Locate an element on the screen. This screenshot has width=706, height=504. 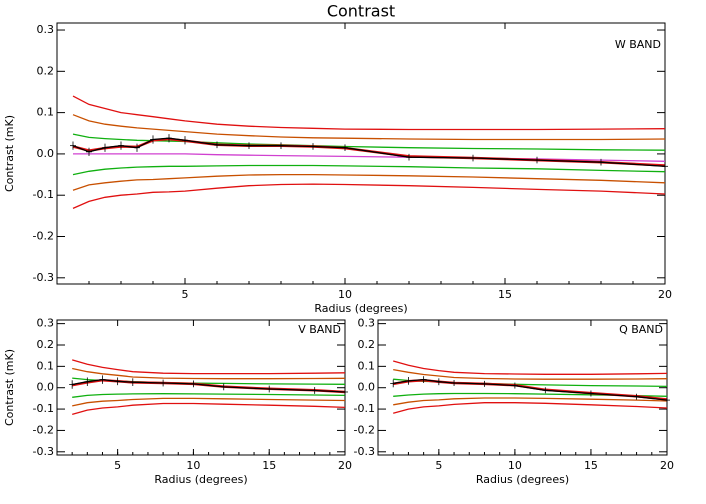
band-label: W BAND is located at coordinates (638, 44).